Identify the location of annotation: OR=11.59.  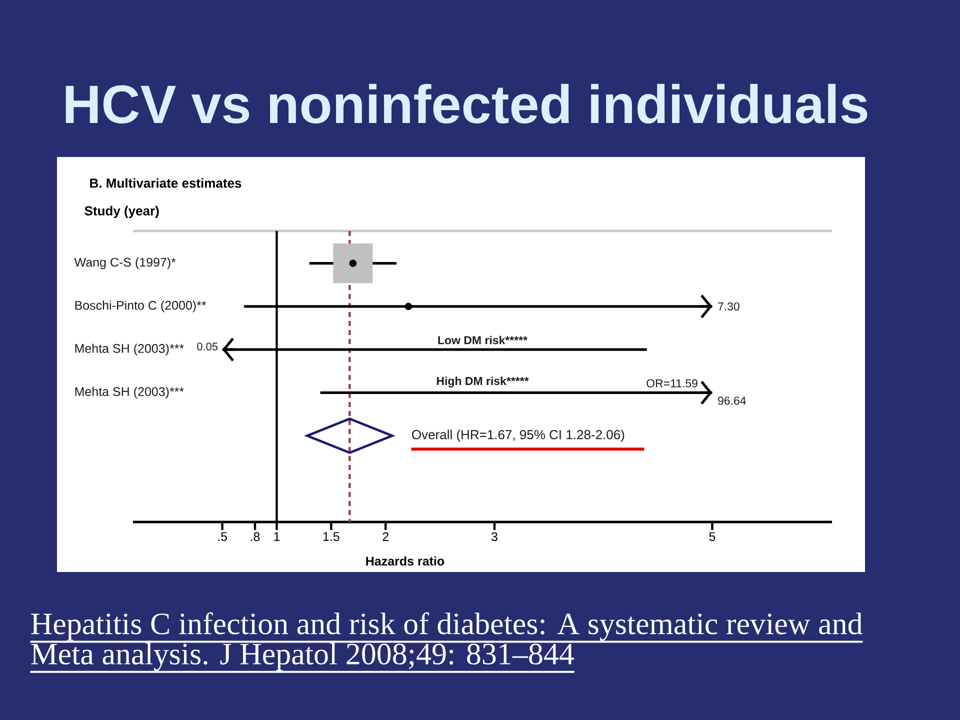
(672, 383).